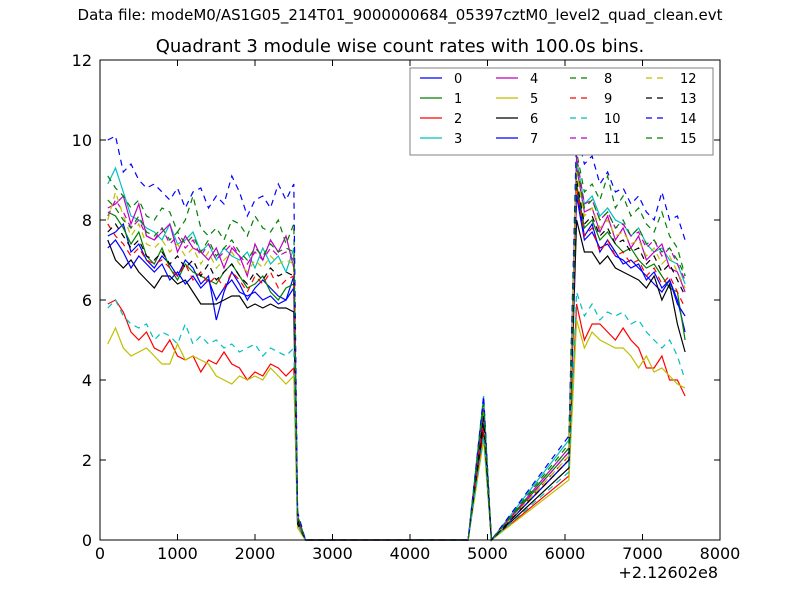 The width and height of the screenshot is (800, 600). I want to click on legend-label-3: 3, so click(458, 139).